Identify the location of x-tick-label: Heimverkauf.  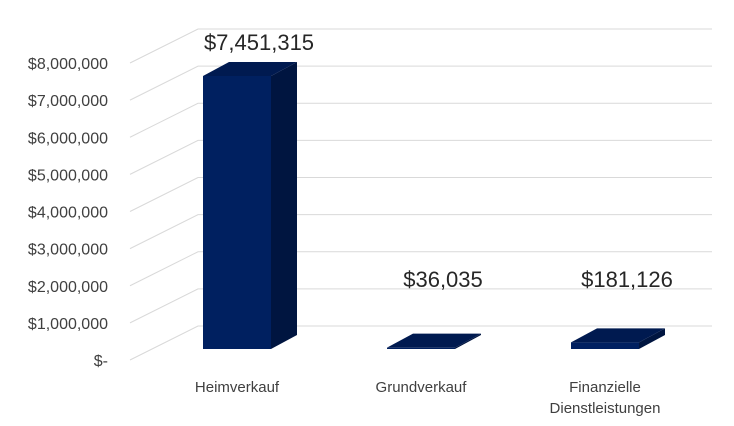
(237, 387).